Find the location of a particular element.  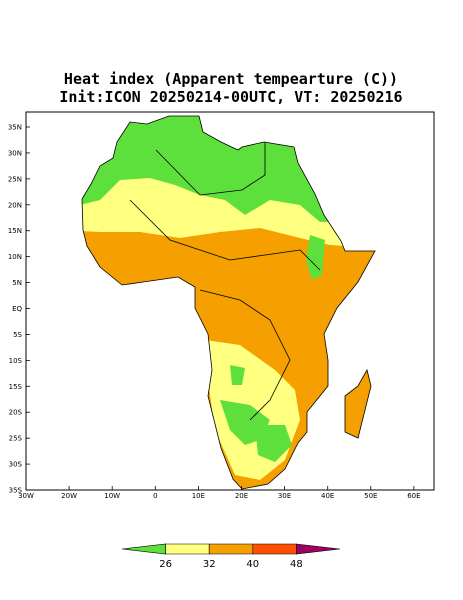

lat-label: 10N is located at coordinates (15, 257).